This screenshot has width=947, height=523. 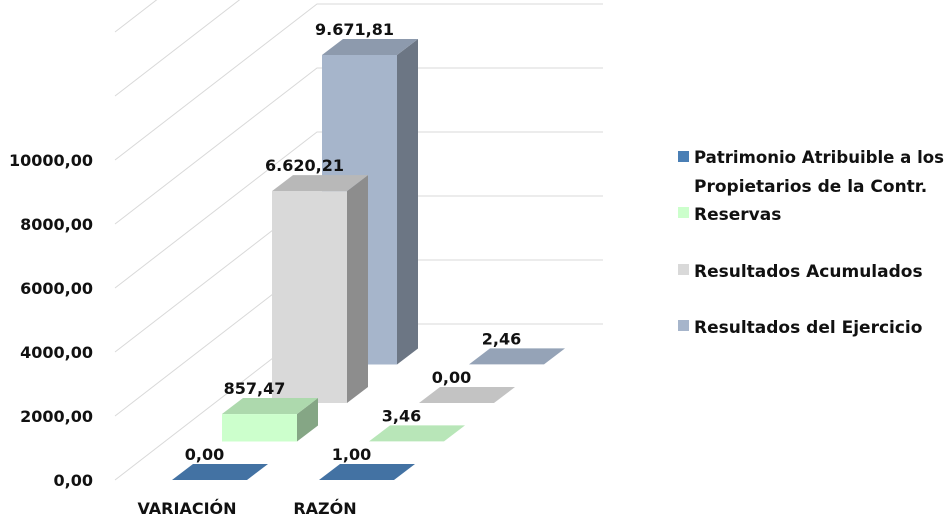 I want to click on data-label: 6.620,21, so click(x=304, y=165).